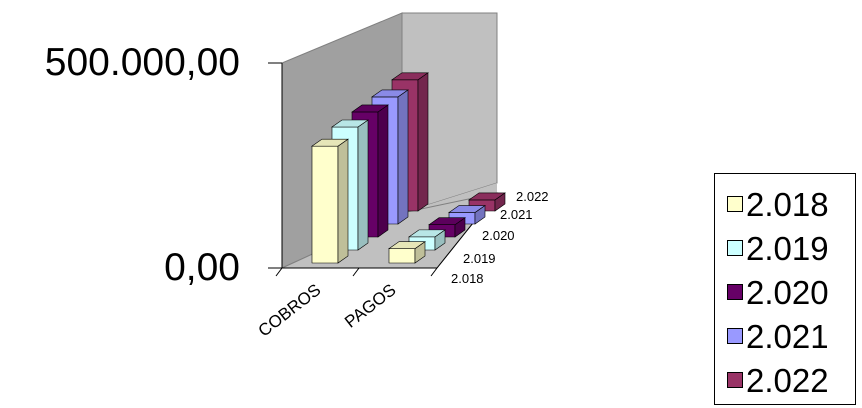  What do you see at coordinates (787, 380) in the screenshot?
I see `legend-label: 2.022` at bounding box center [787, 380].